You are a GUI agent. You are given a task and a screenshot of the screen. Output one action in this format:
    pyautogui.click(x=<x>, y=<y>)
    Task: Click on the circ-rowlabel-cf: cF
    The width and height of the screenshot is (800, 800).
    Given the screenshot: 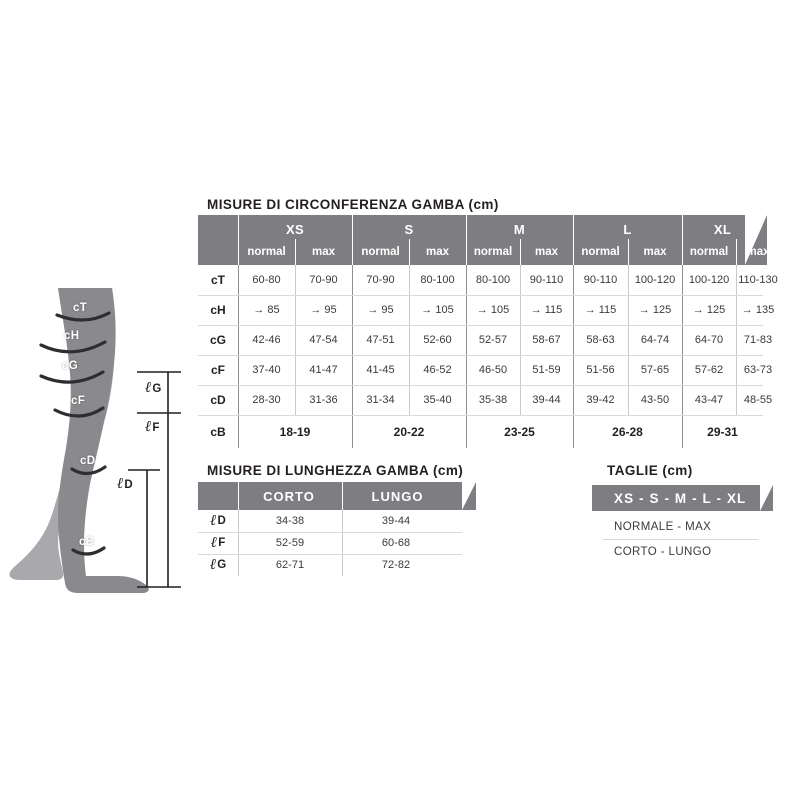 What is the action you would take?
    pyautogui.click(x=217, y=370)
    